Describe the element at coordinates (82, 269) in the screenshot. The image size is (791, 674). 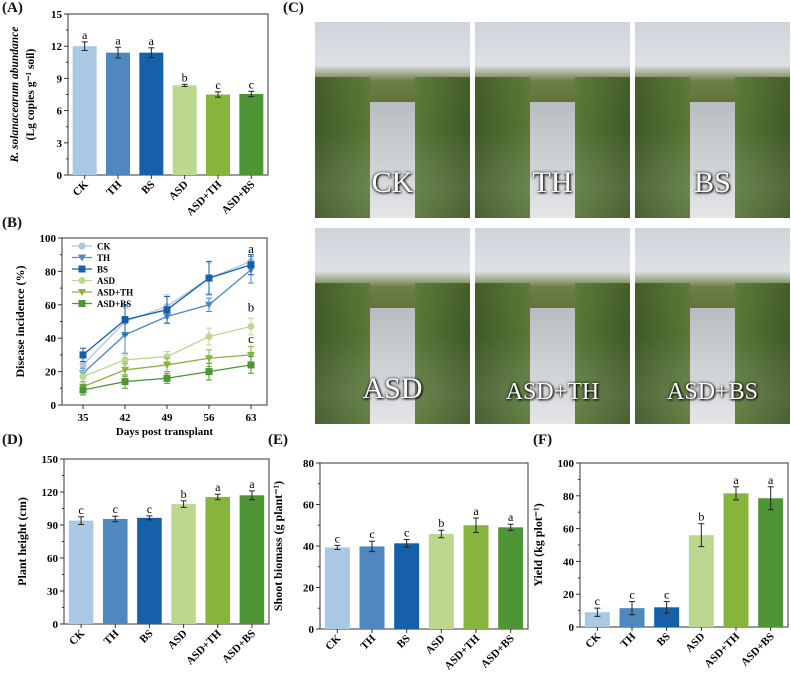
I see `legend-marker-bs` at that location.